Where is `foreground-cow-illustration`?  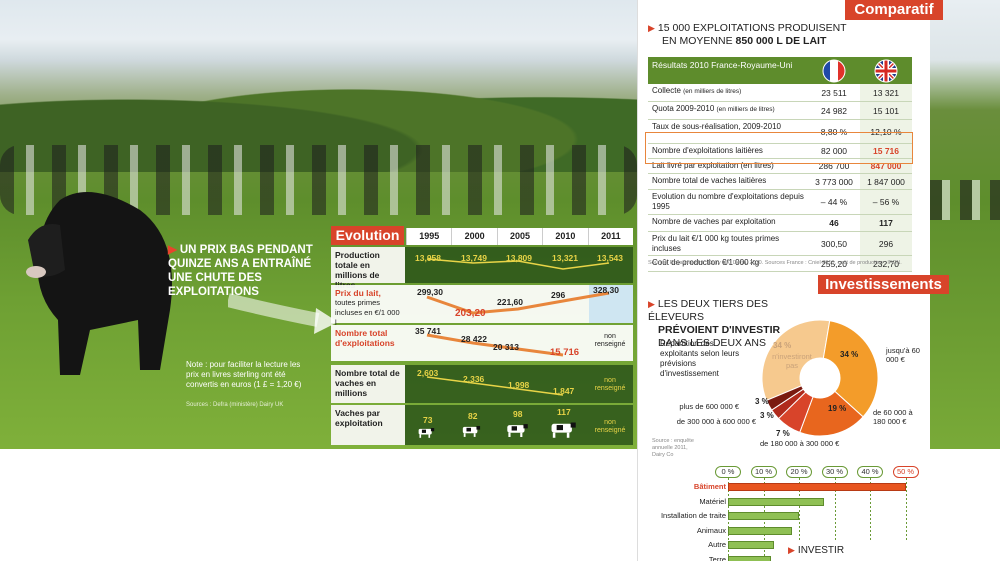
foreground-cow-illustration is located at coordinates (99, 283).